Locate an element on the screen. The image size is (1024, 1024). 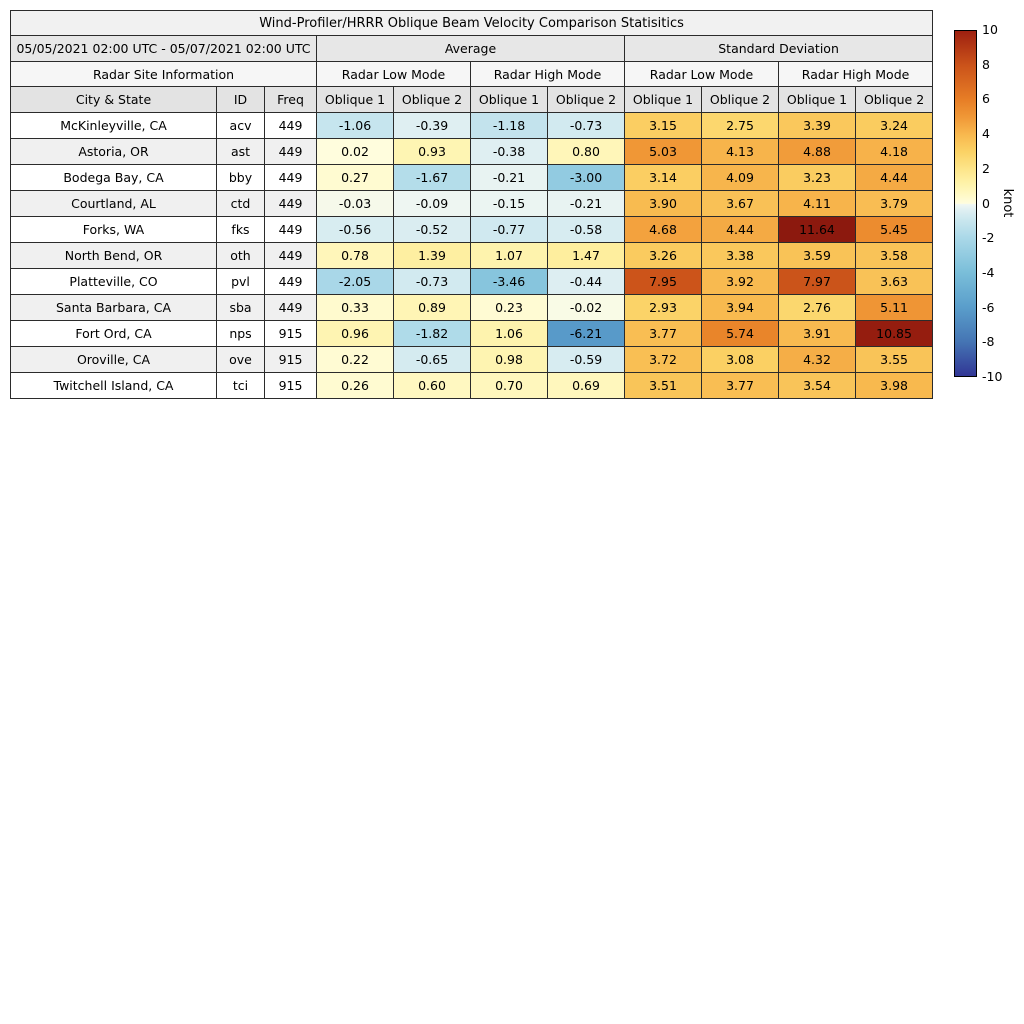
value-cell: -0.65 is located at coordinates (432, 359).